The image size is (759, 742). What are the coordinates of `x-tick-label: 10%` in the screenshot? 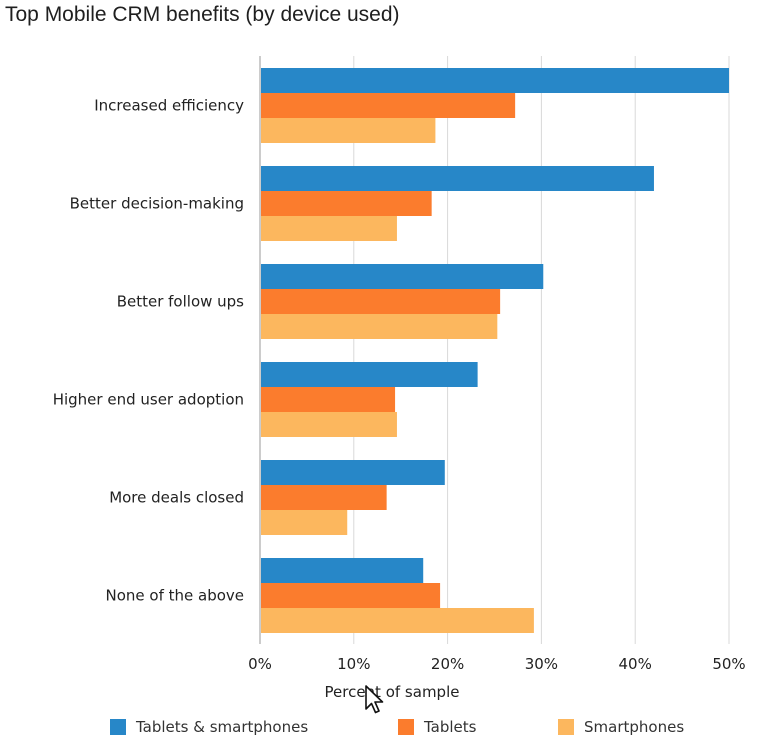 It's located at (353, 664).